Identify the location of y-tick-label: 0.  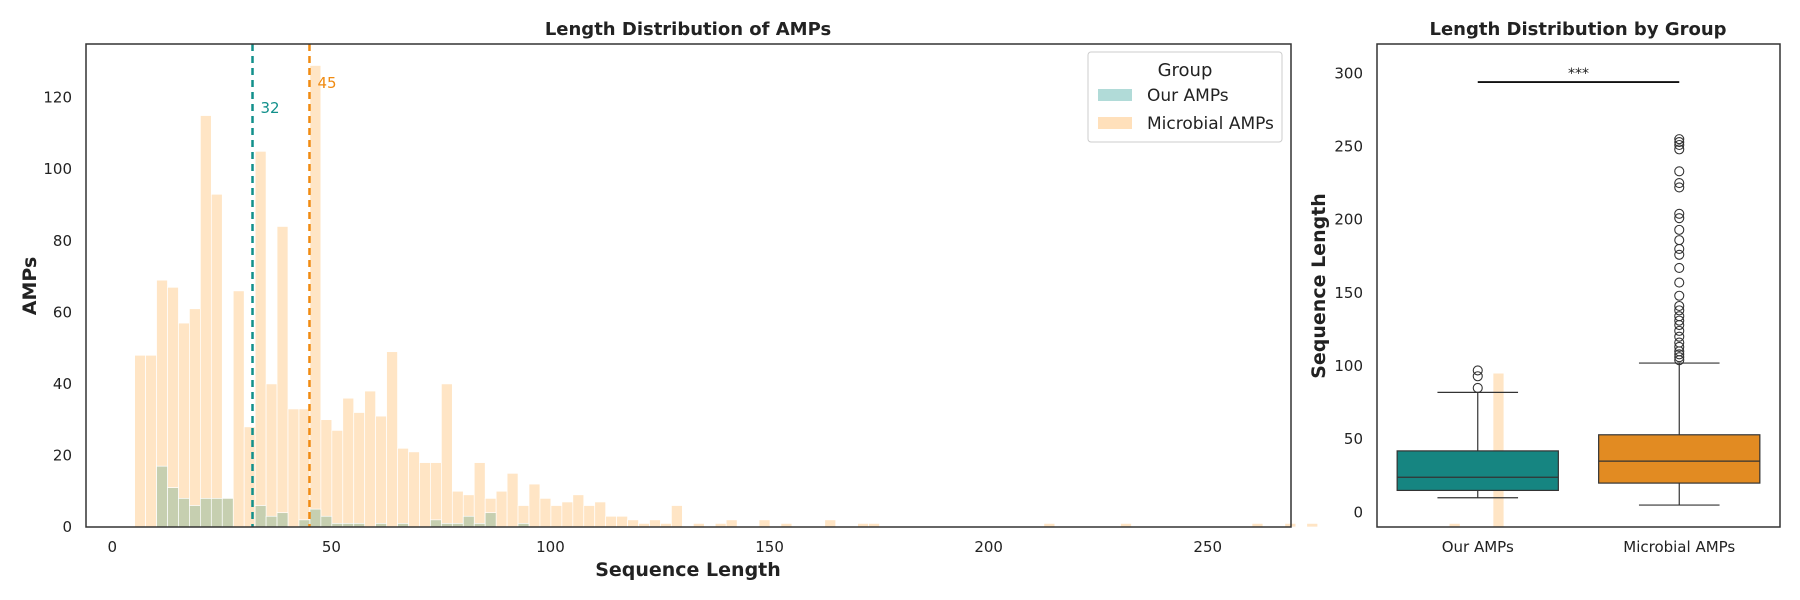
(1358, 512).